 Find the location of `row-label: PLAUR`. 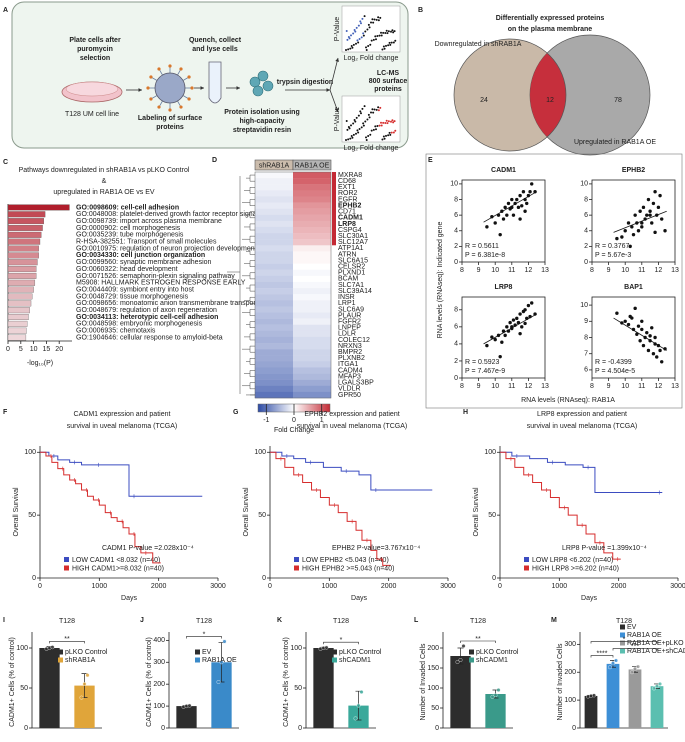

row-label: PLAUR is located at coordinates (349, 315).